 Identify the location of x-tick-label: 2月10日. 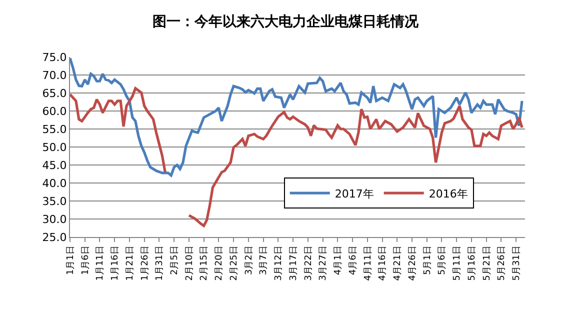
(189, 263).